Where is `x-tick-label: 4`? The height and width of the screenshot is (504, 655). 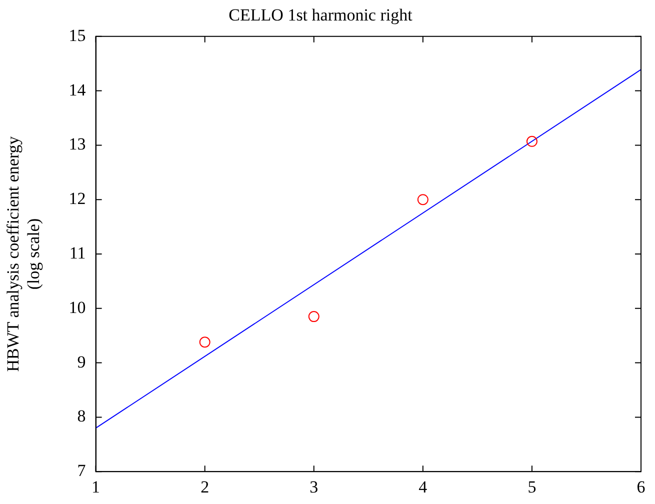 x-tick-label: 4 is located at coordinates (423, 486).